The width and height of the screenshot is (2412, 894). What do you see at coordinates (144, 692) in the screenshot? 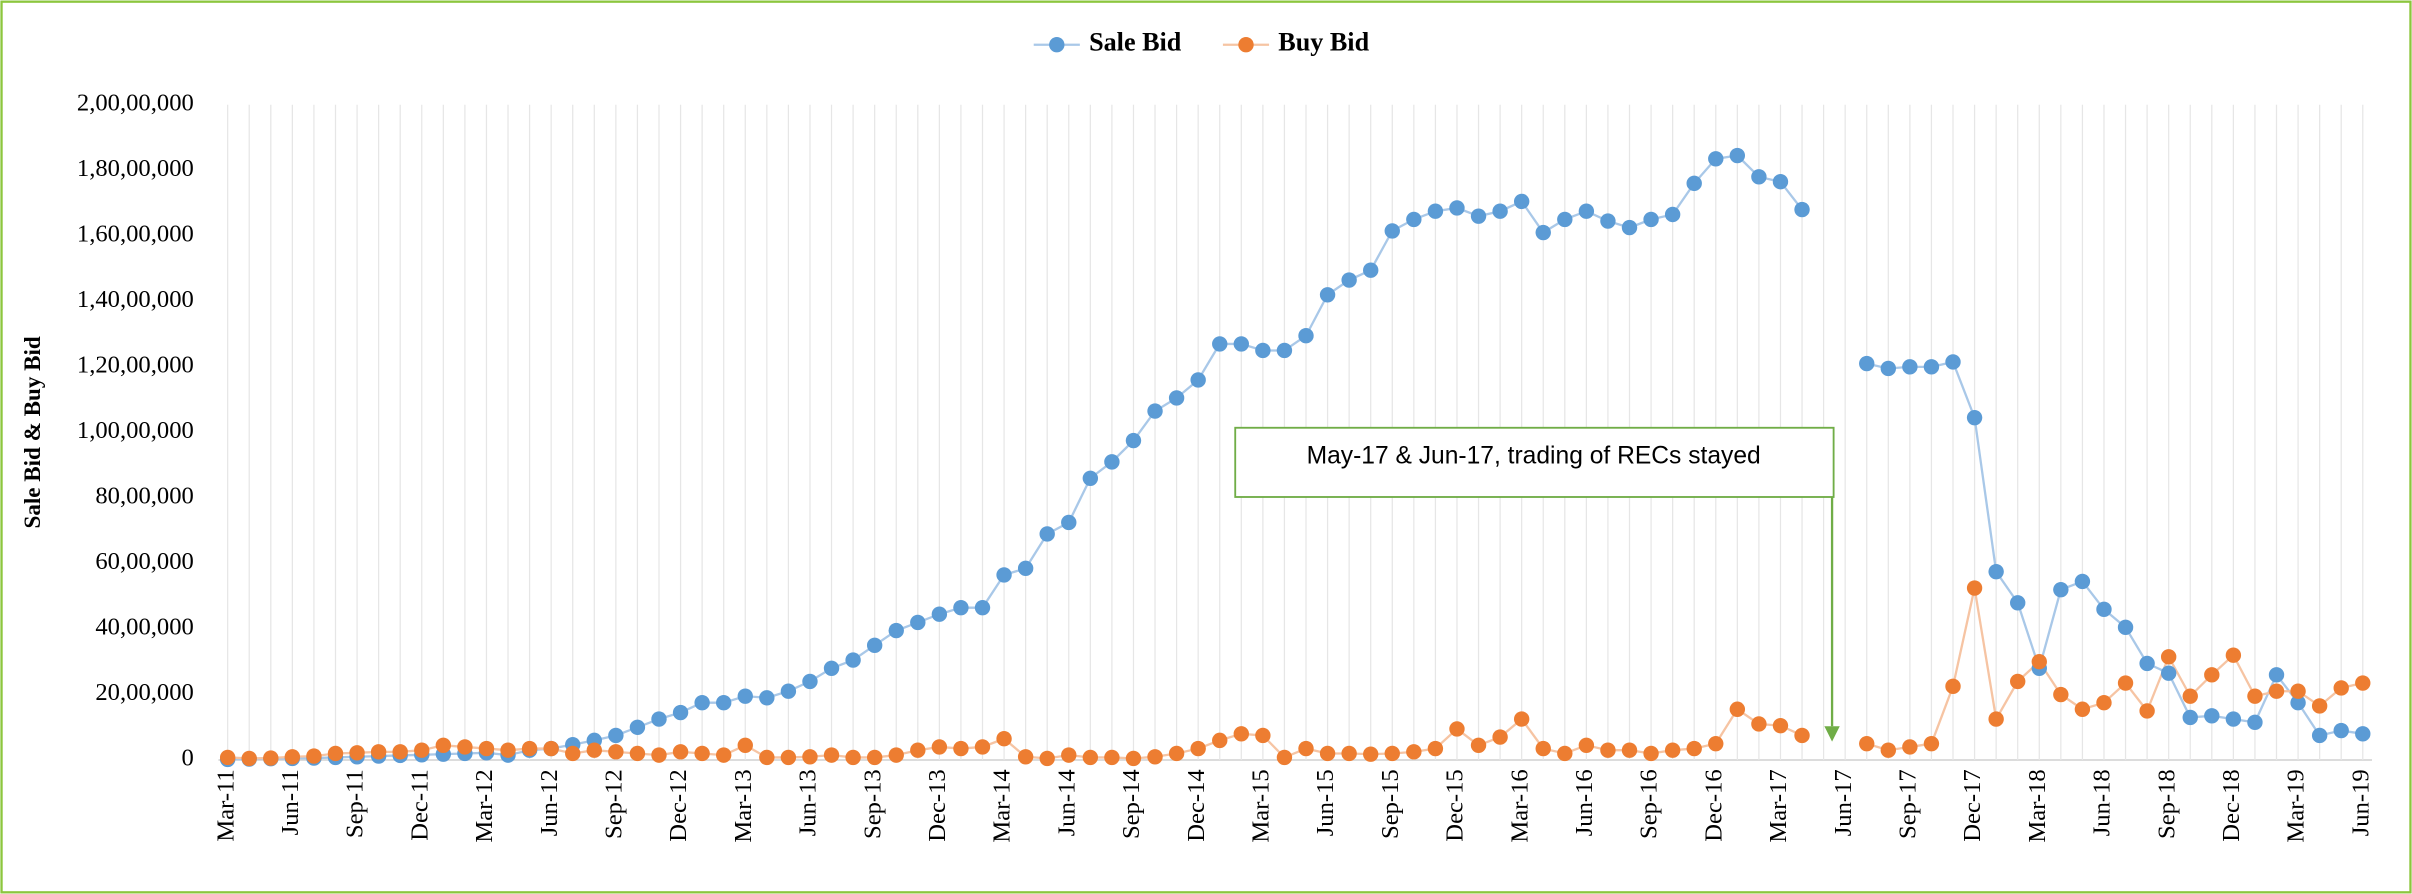
I see `y-tick-label: 20,00,000` at bounding box center [144, 692].